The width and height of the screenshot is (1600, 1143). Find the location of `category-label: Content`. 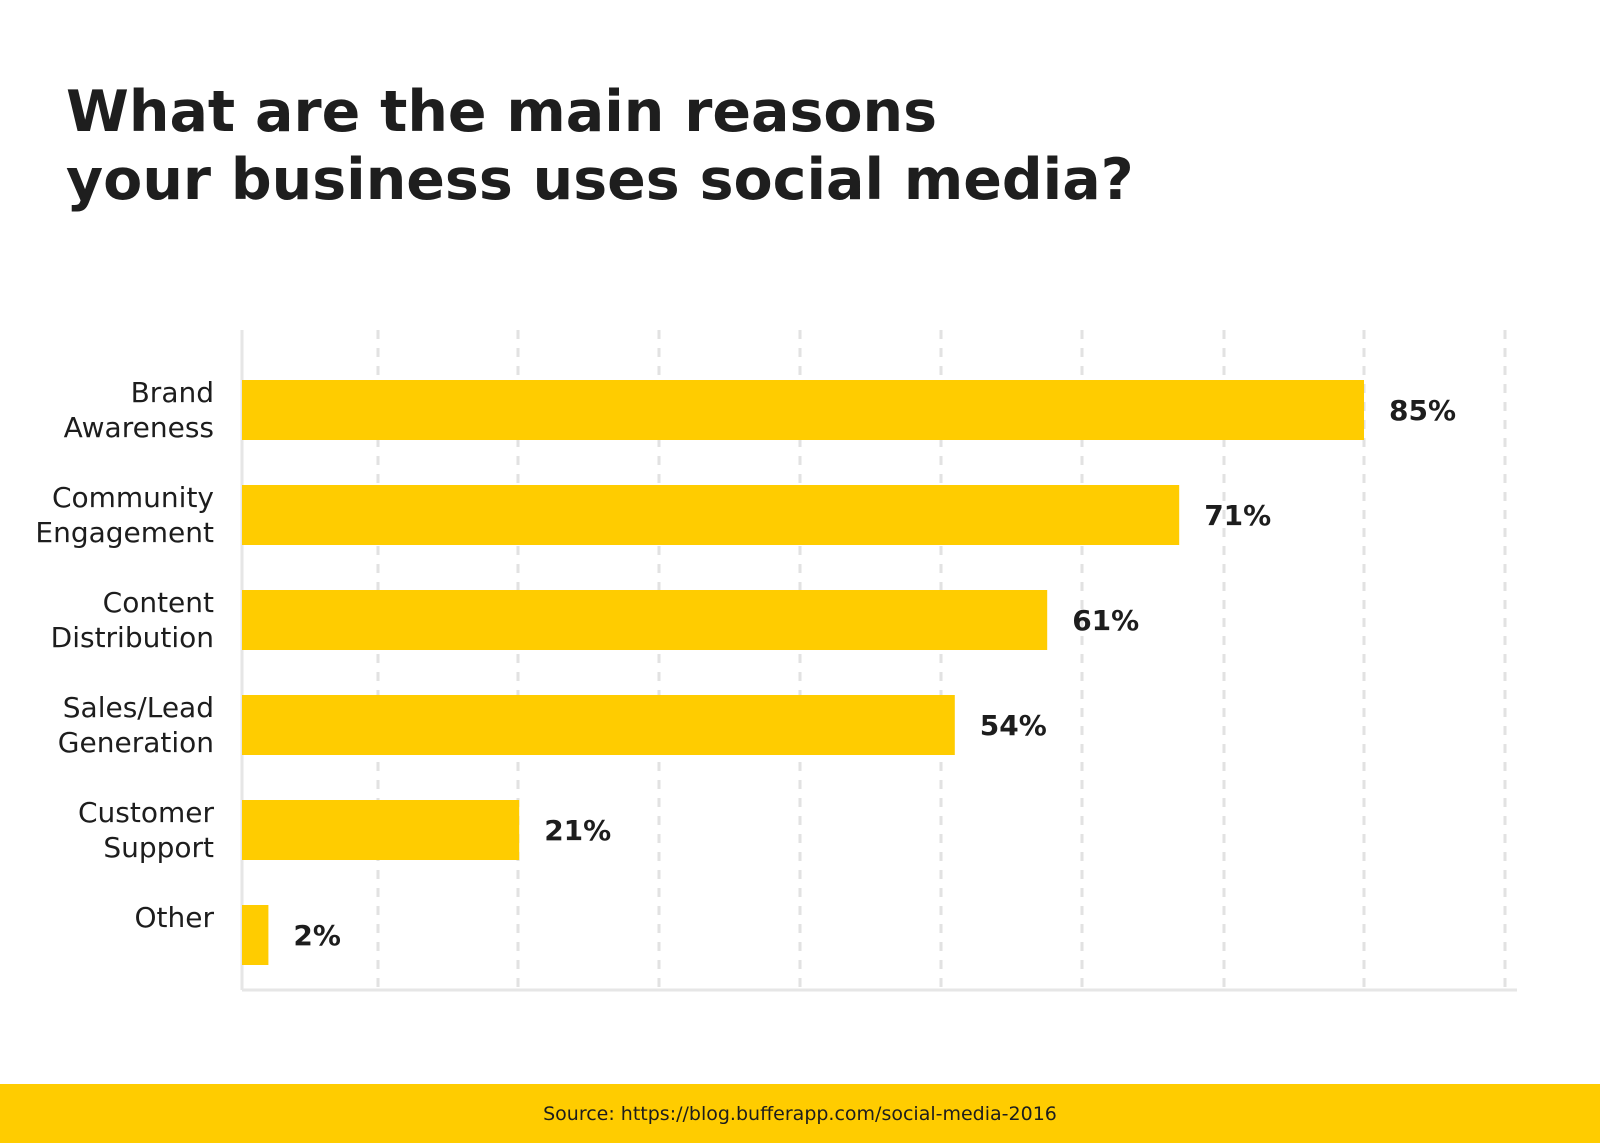

category-label: Content is located at coordinates (158, 602).